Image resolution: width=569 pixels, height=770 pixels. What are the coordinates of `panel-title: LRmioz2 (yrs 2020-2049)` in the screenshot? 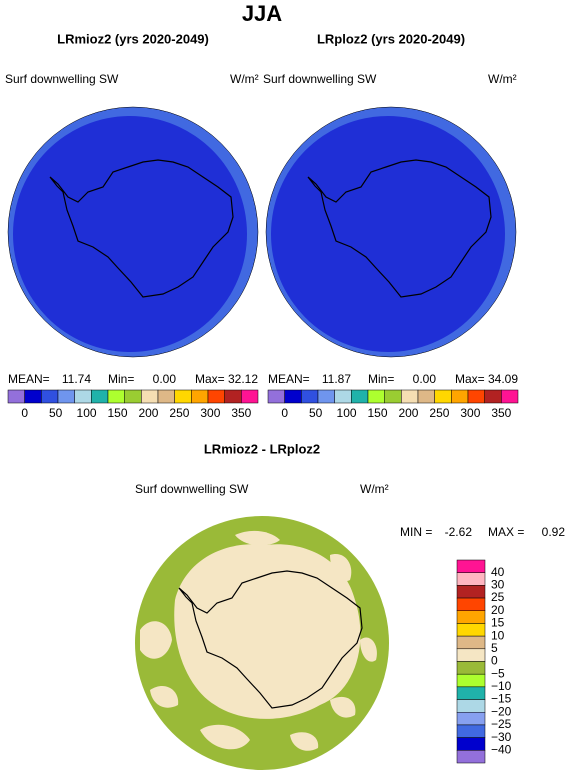 It's located at (133, 38).